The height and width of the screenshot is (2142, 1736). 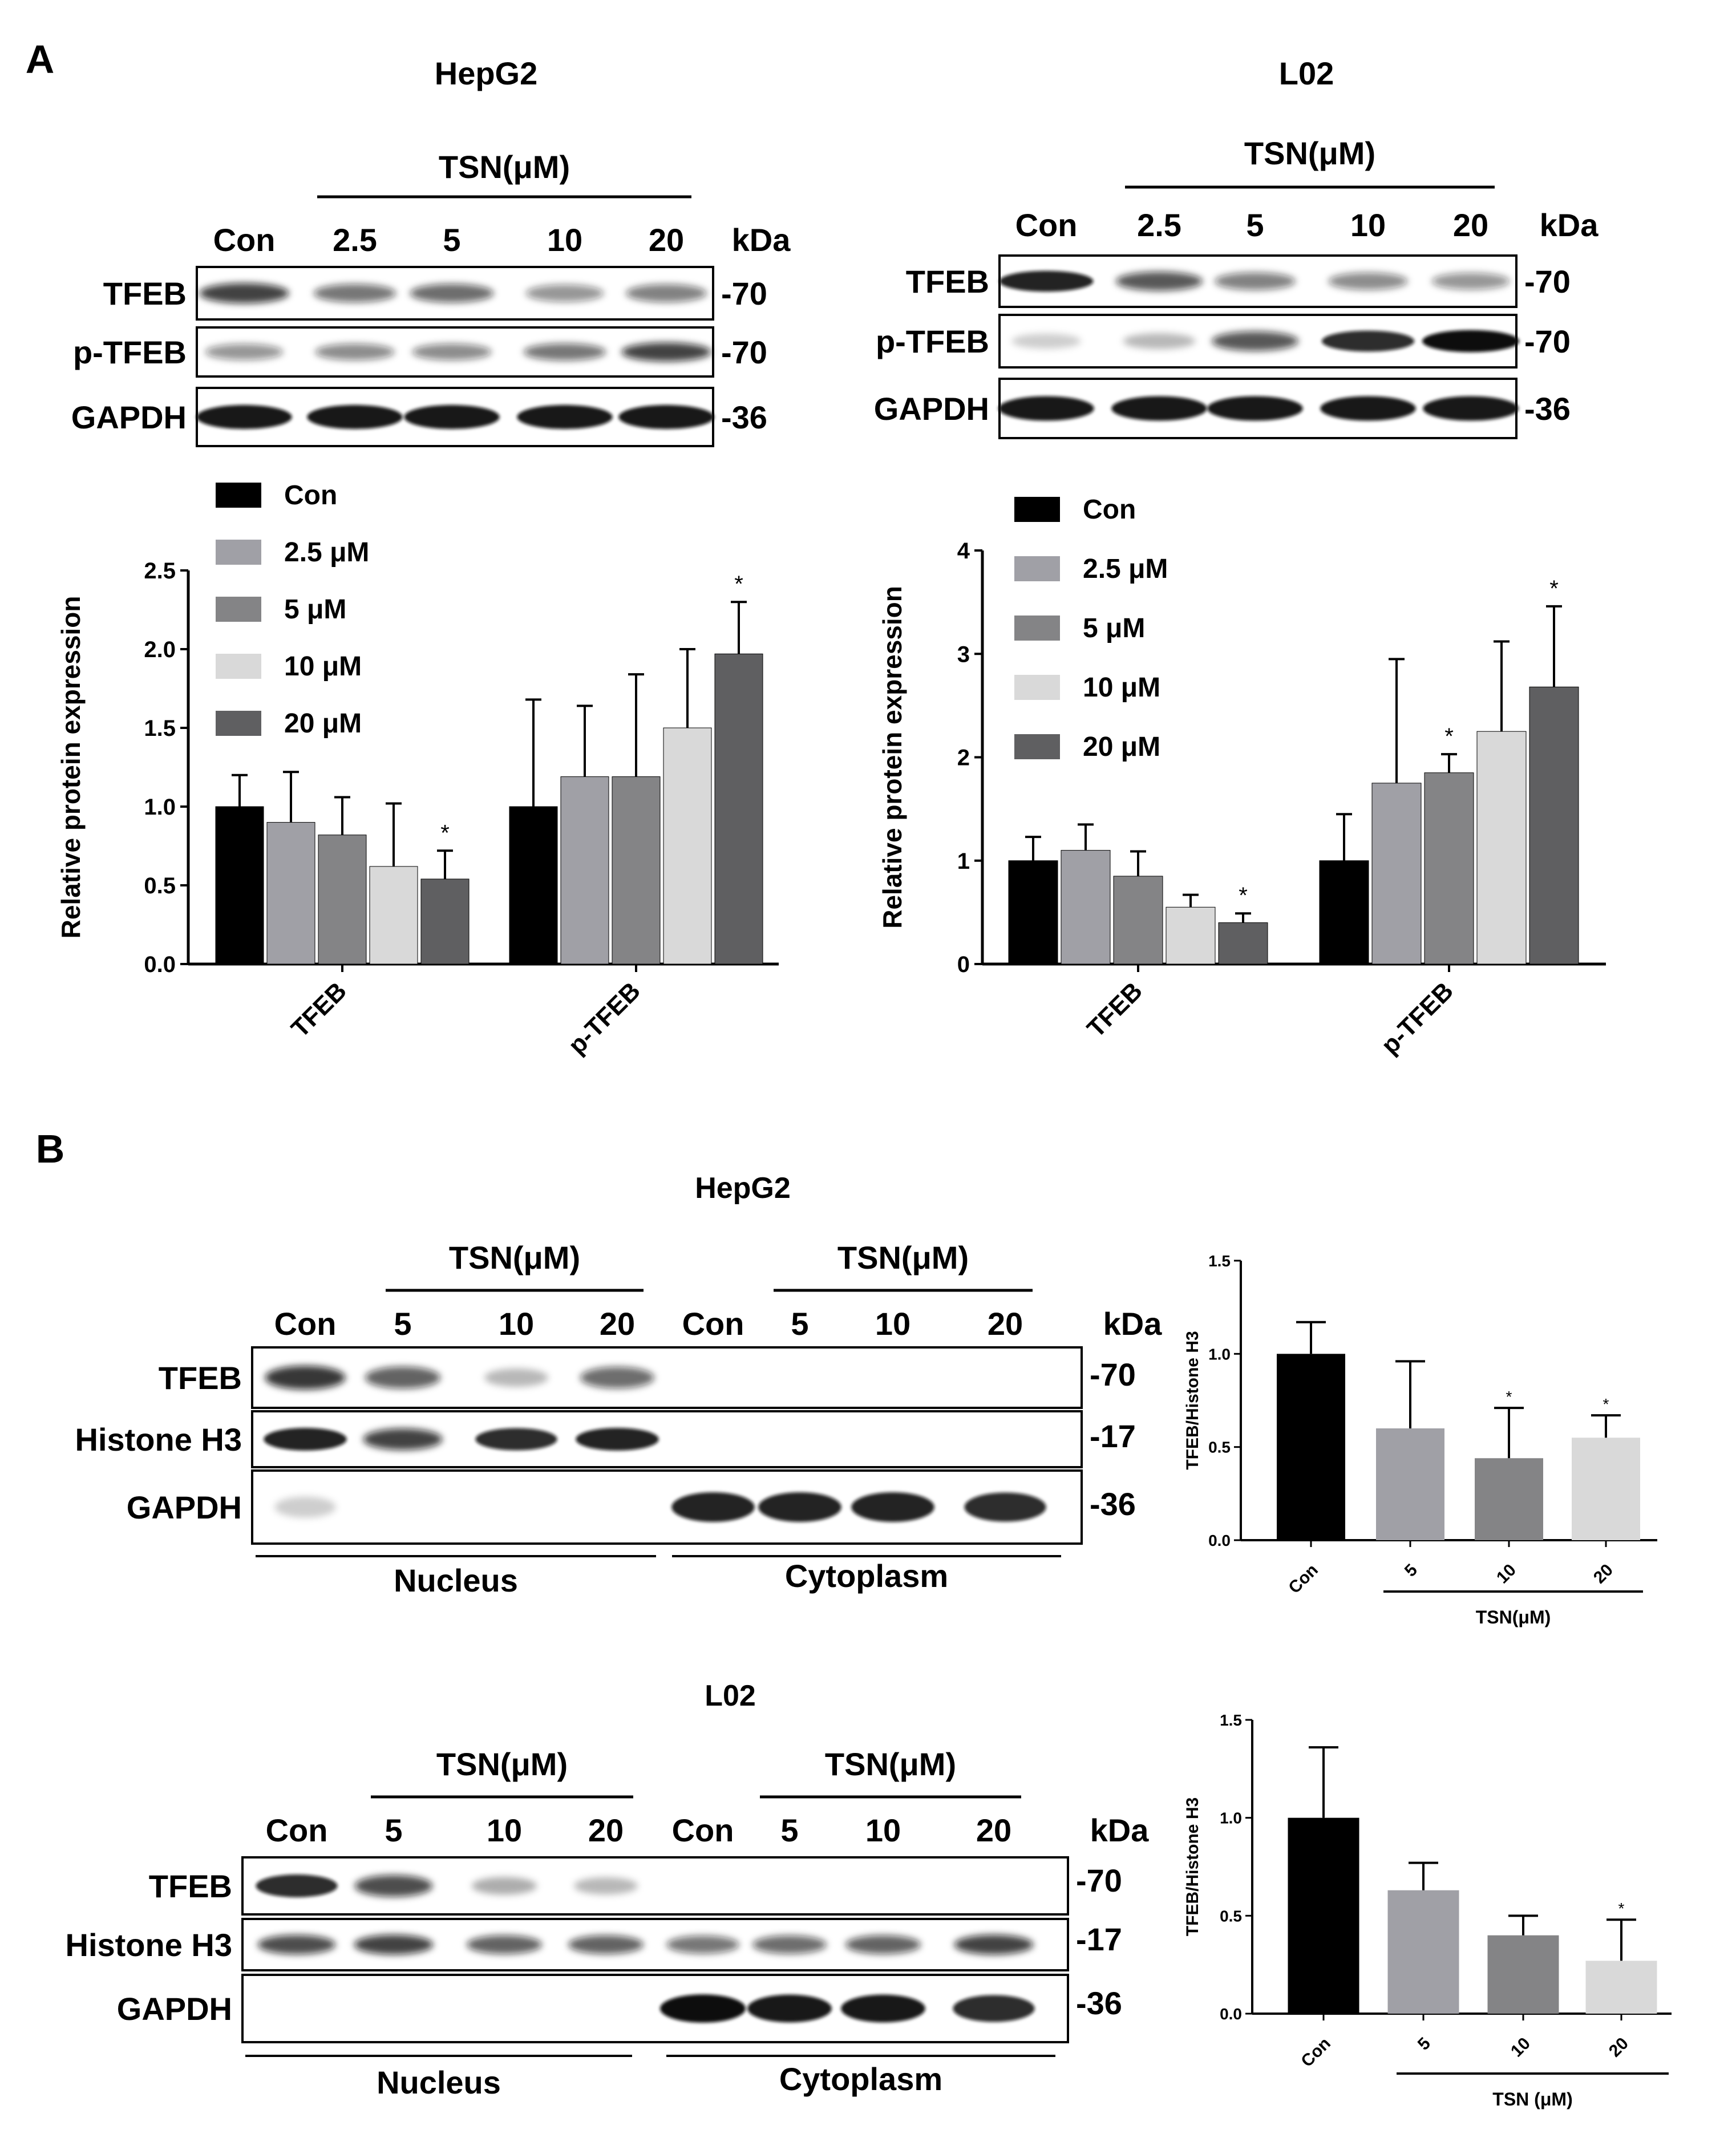 What do you see at coordinates (71, 767) in the screenshot?
I see `y-axis-label: Relative protein expression` at bounding box center [71, 767].